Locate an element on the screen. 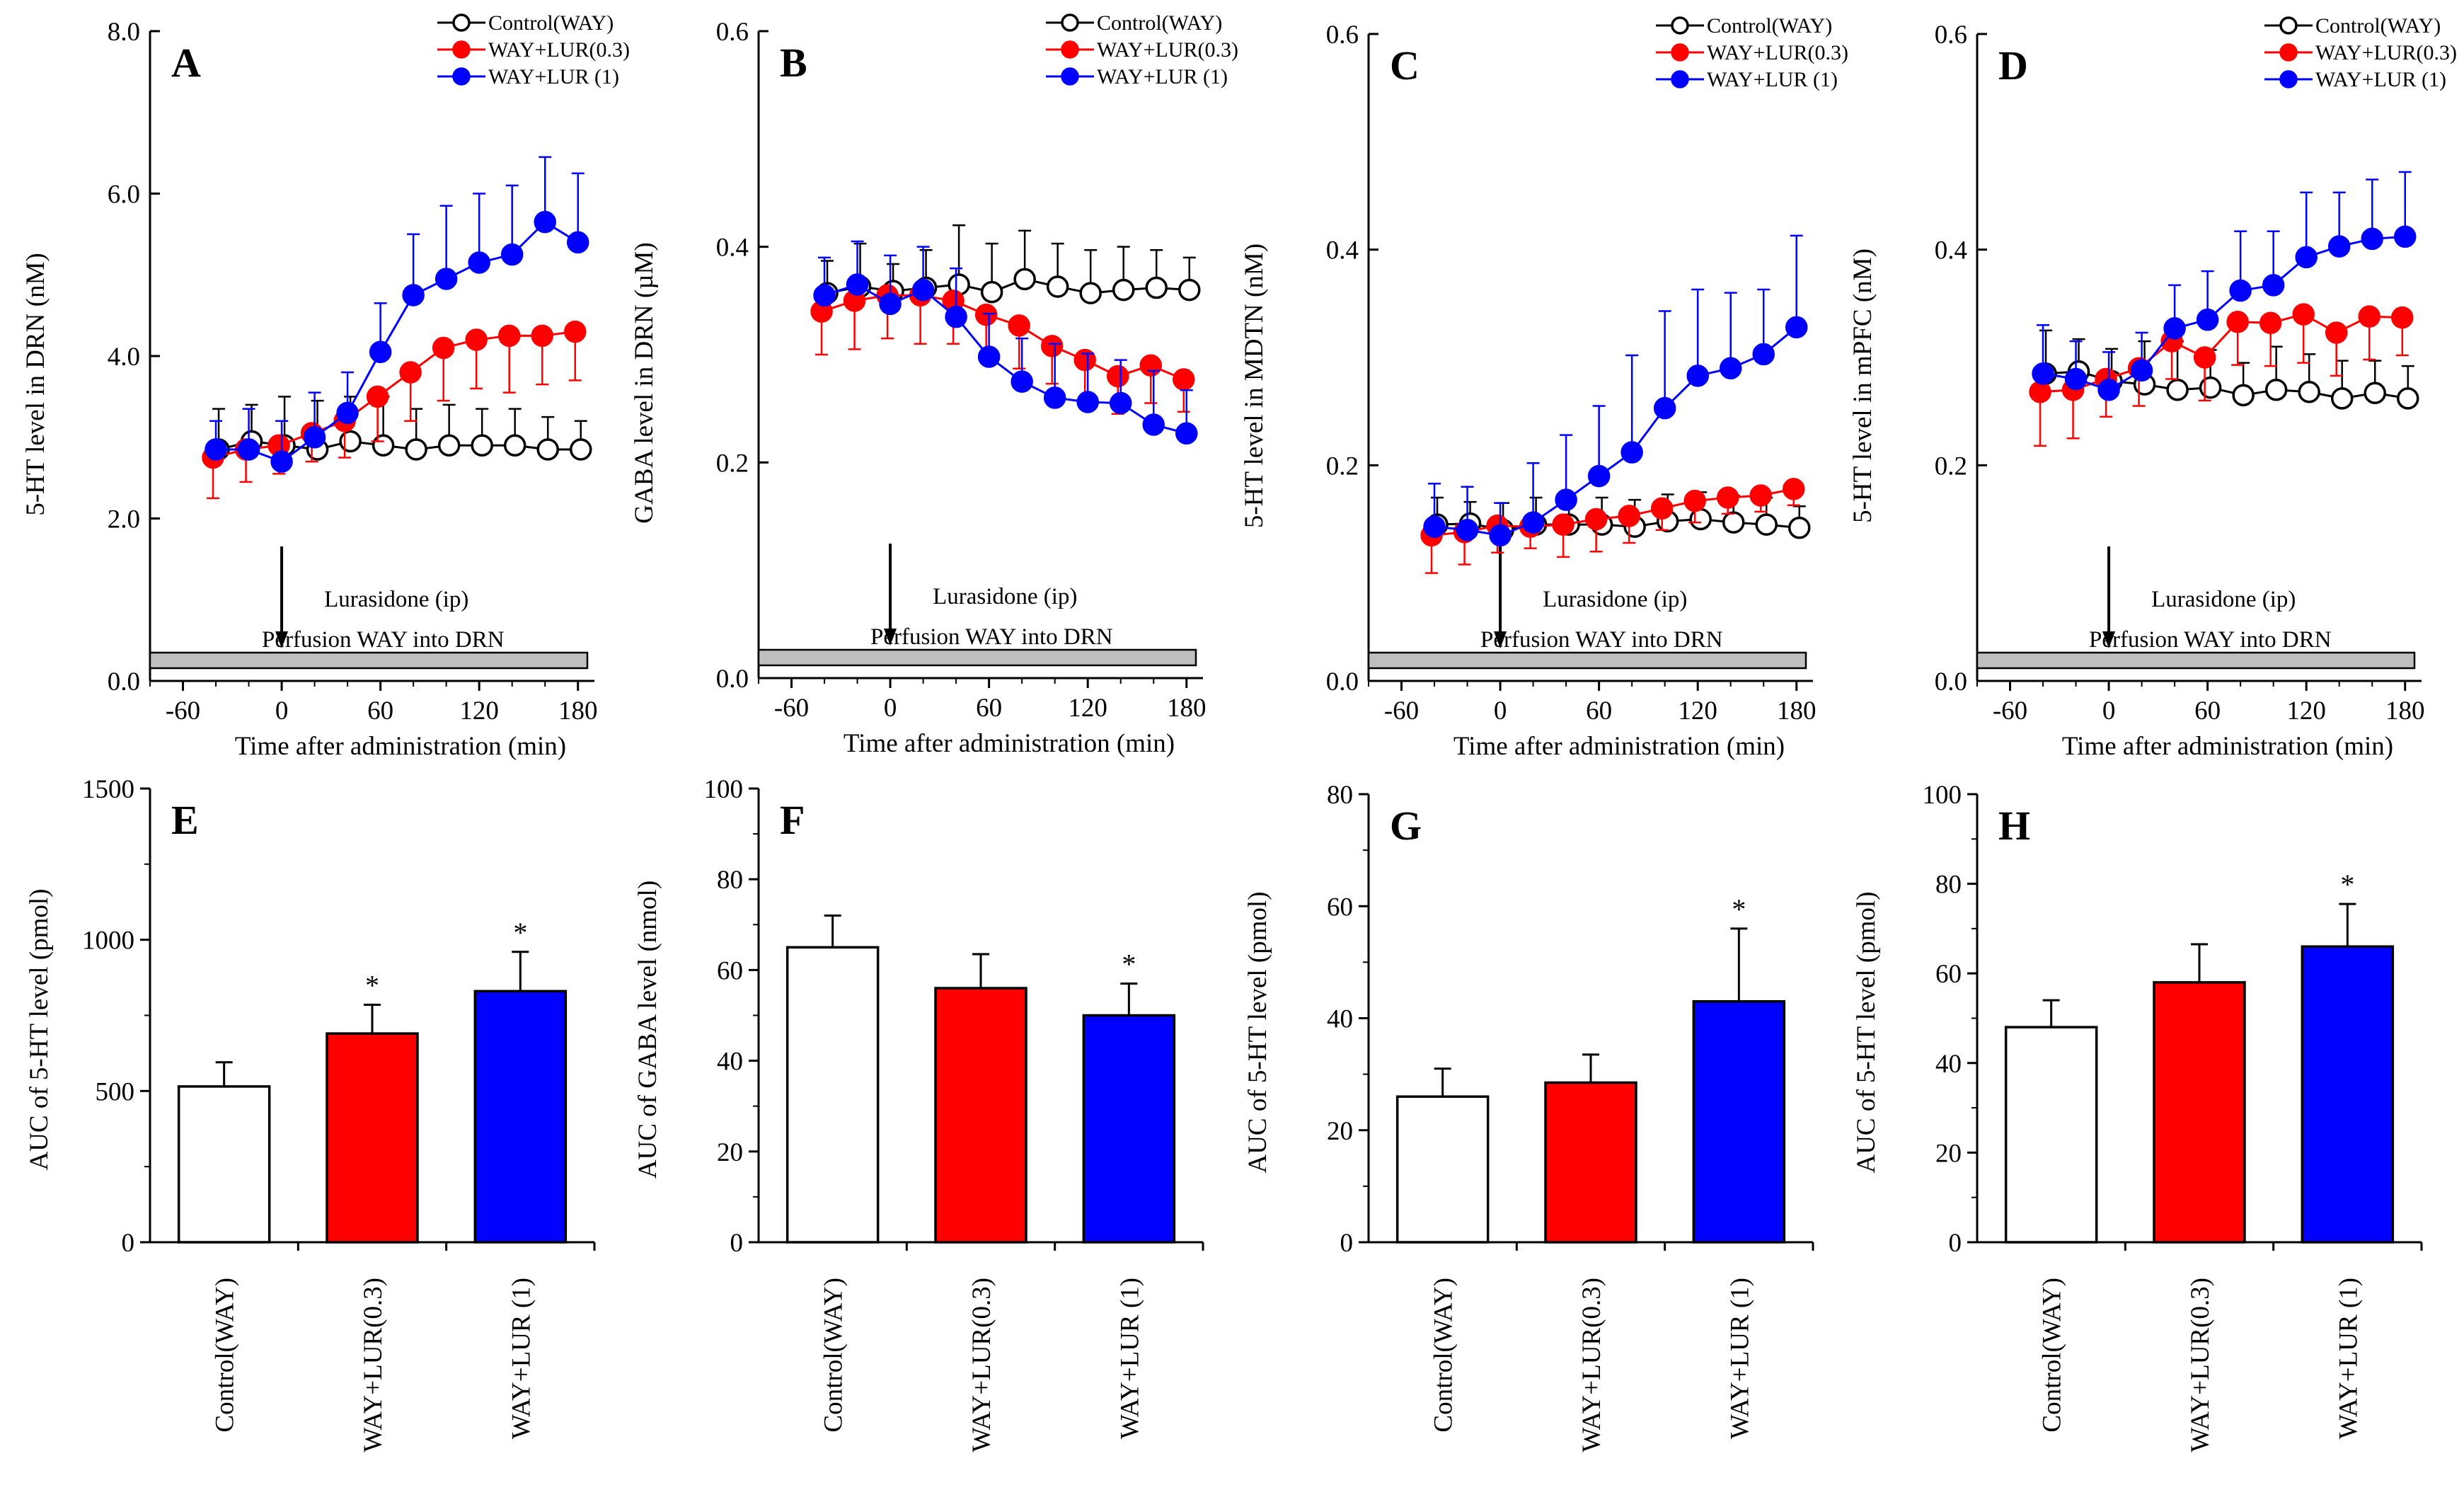 The image size is (2464, 1502). panel-e-category-label-2: WAY+LUR(0.3) is located at coordinates (373, 1365).